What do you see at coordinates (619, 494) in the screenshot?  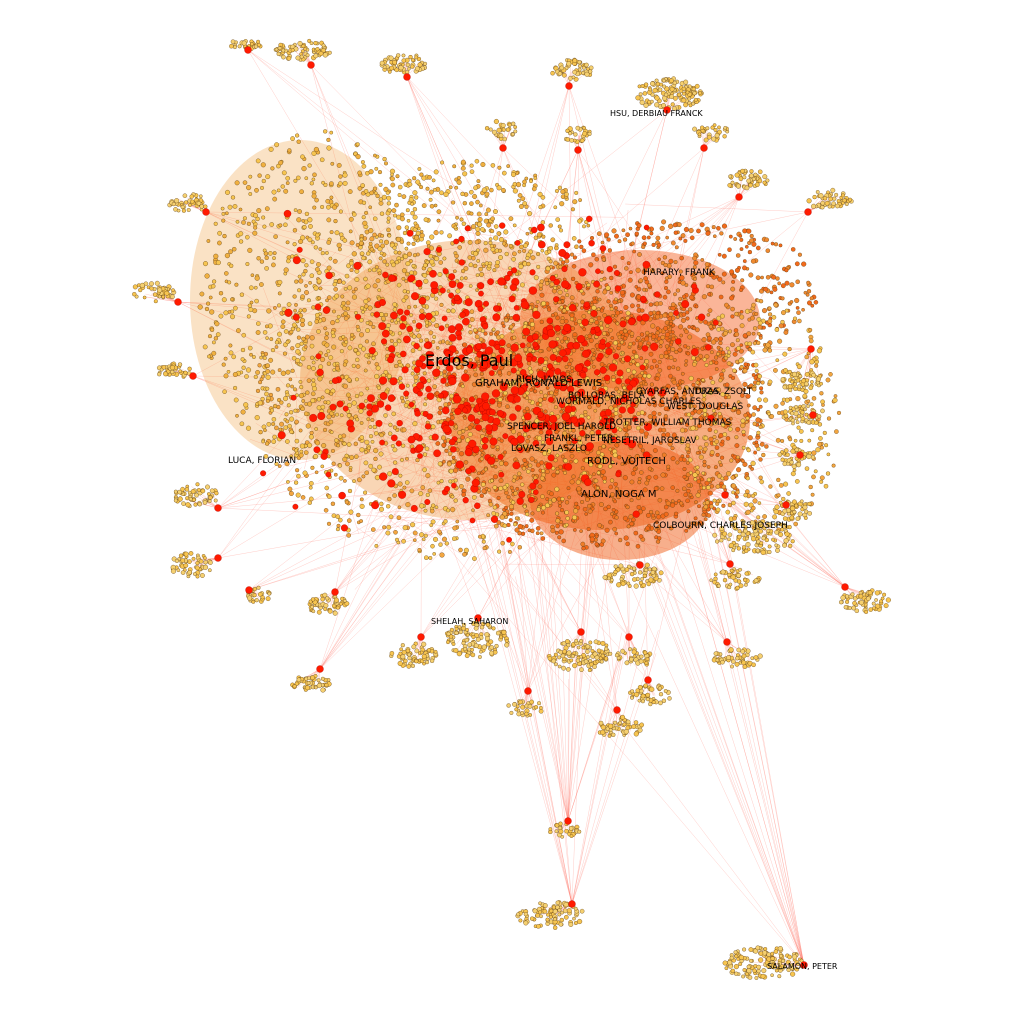 I see `label-alon: ALON, NOGA M` at bounding box center [619, 494].